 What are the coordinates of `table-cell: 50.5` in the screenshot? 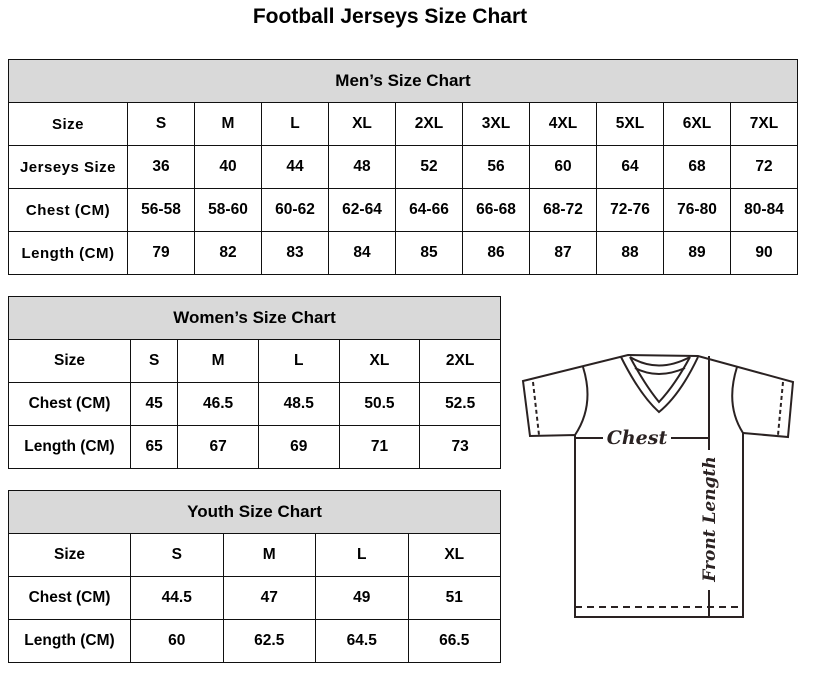 It's located at (379, 404).